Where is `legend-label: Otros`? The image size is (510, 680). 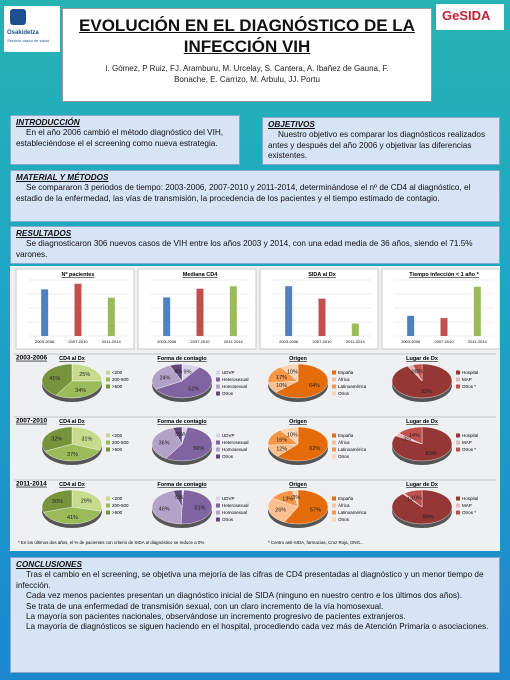 legend-label: Otros is located at coordinates (344, 456).